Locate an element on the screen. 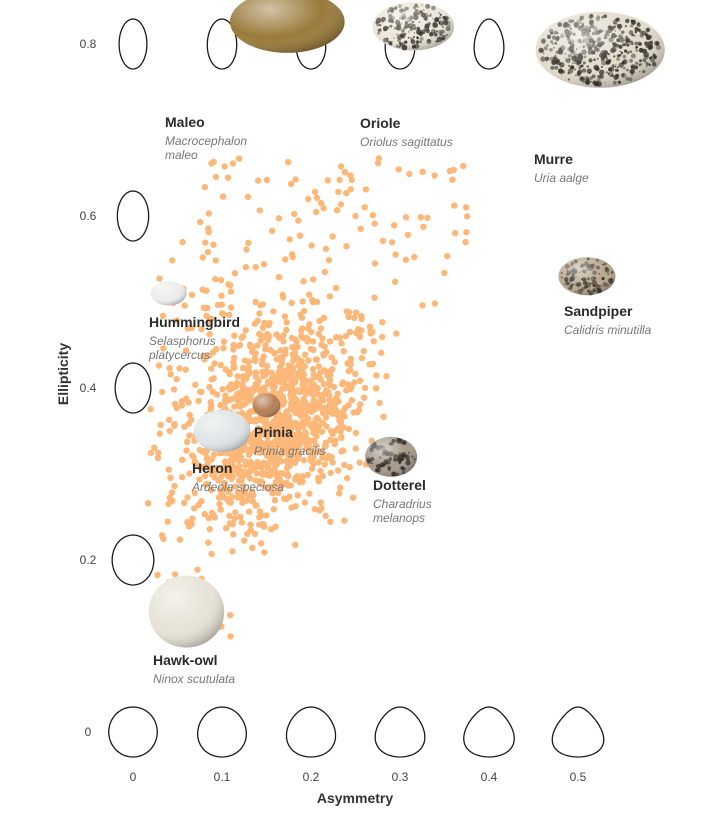 The image size is (705, 827). species-latin-name: Prinia gracilis is located at coordinates (289, 451).